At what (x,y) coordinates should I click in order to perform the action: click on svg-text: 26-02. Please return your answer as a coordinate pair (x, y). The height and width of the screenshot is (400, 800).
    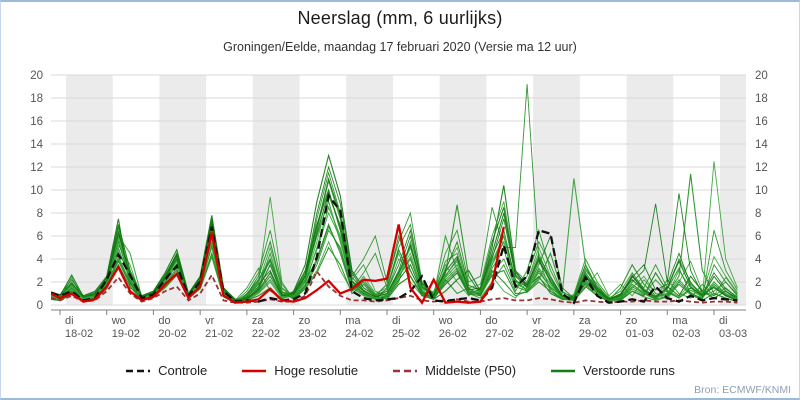
    Looking at the image, I should click on (453, 334).